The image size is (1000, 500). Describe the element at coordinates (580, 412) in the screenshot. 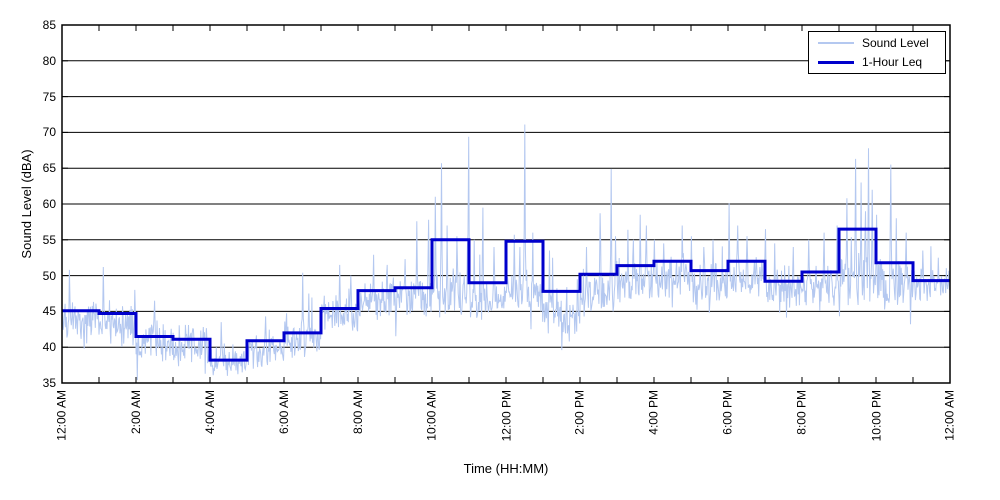

I see `x-tick-label-7: 2:00 PM` at that location.